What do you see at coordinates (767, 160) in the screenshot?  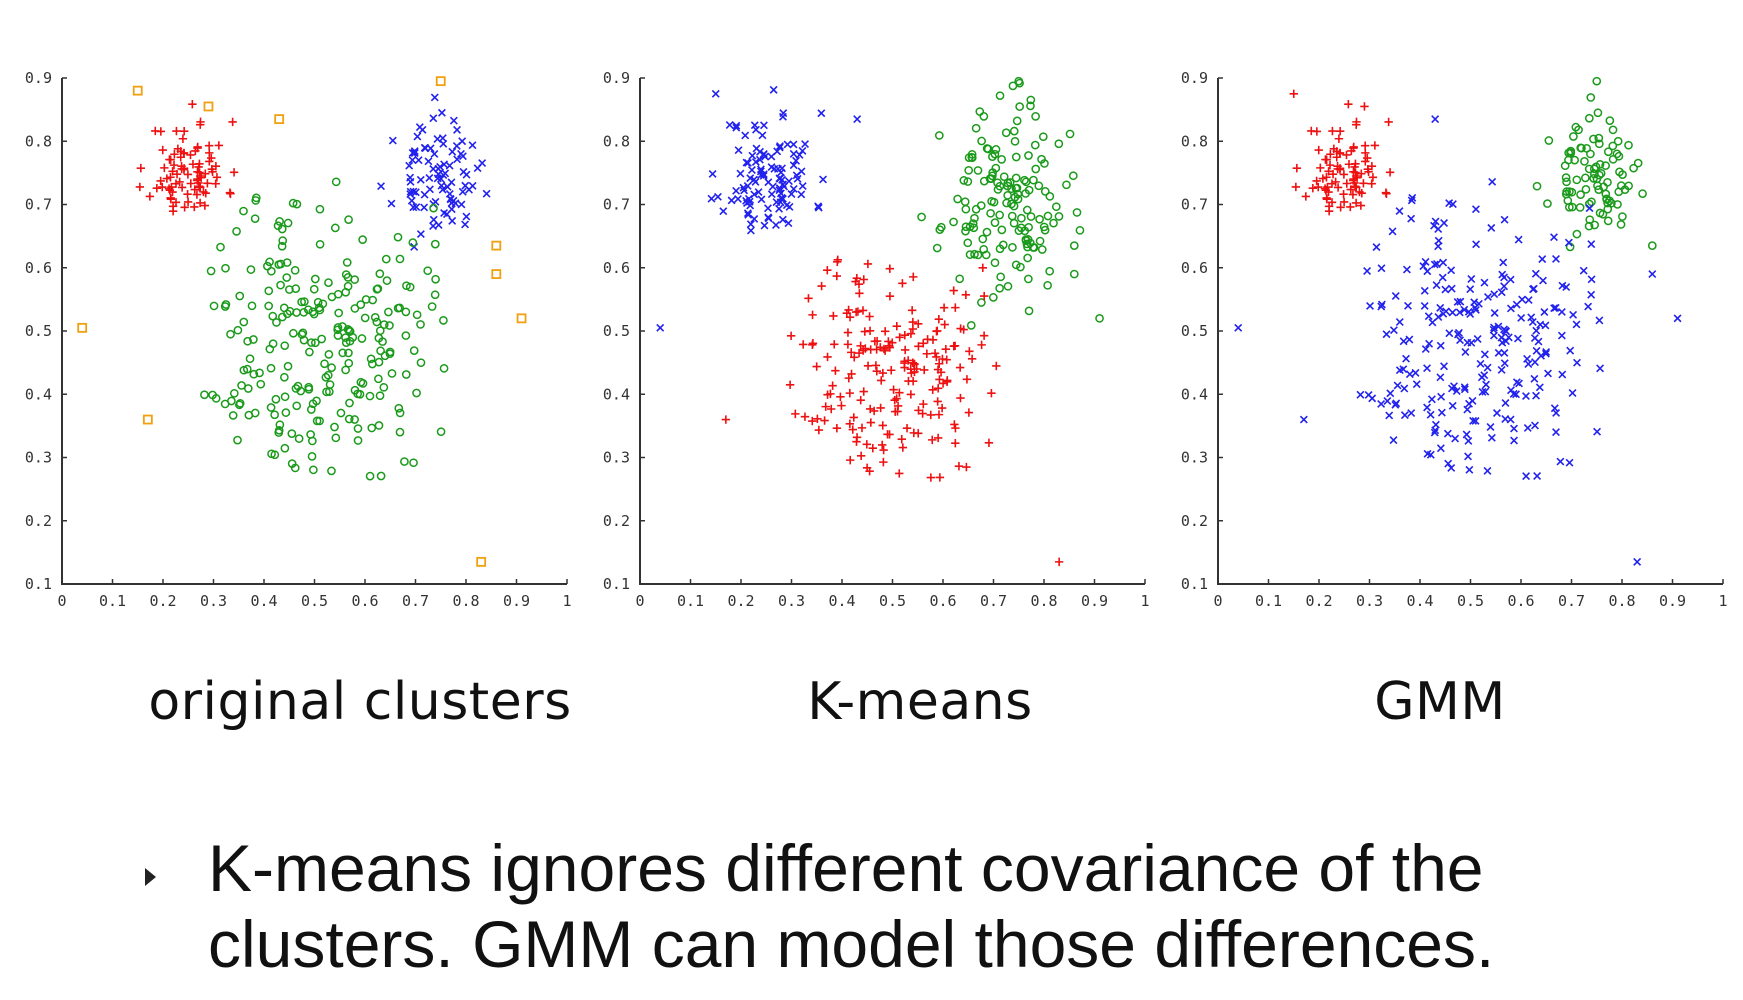 I see `series-x-markers` at bounding box center [767, 160].